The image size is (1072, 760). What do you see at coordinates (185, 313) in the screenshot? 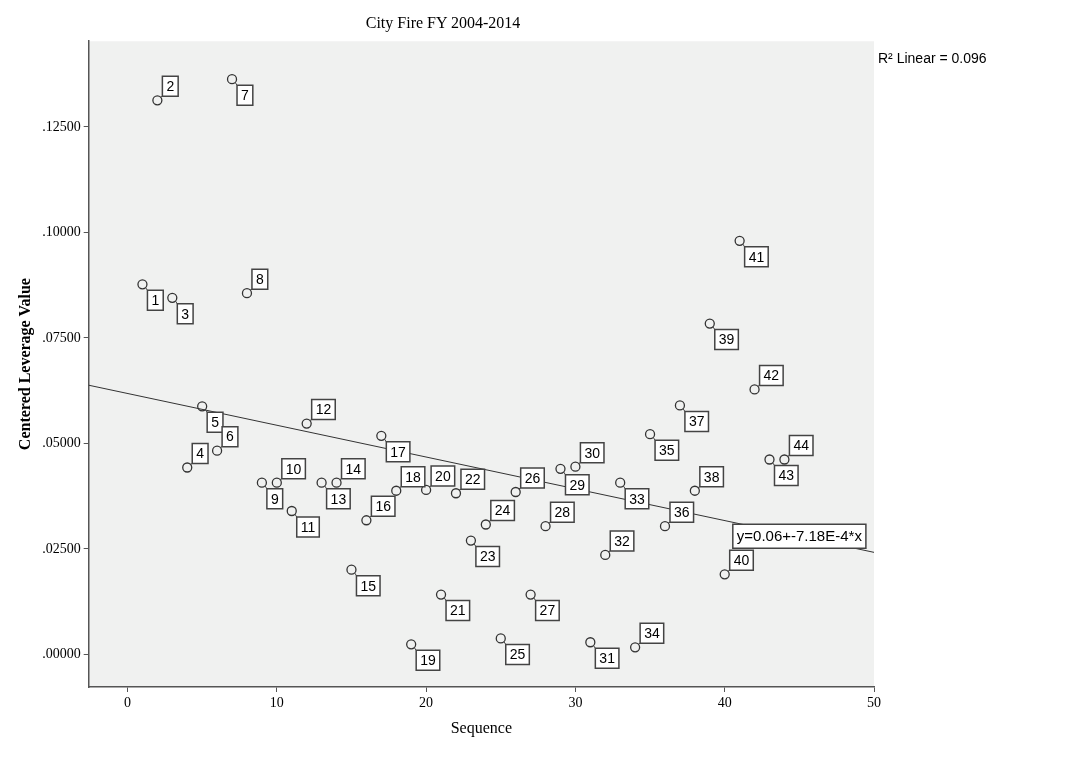
I see `annotation: 3` at bounding box center [185, 313].